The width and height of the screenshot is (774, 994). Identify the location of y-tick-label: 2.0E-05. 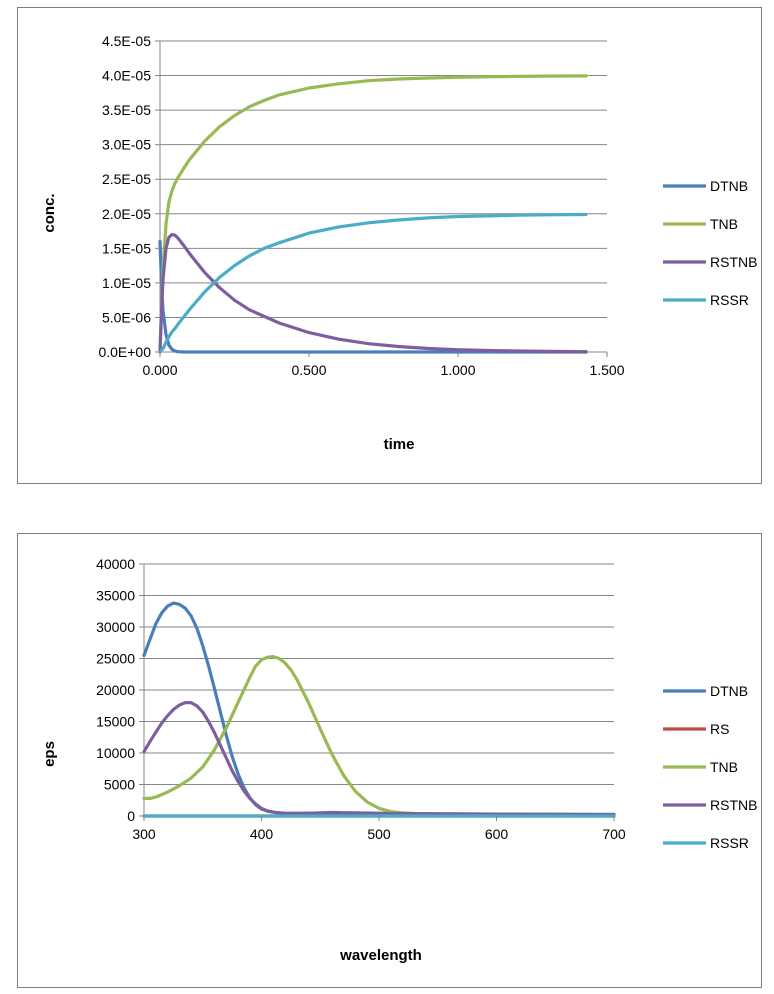
(126, 214).